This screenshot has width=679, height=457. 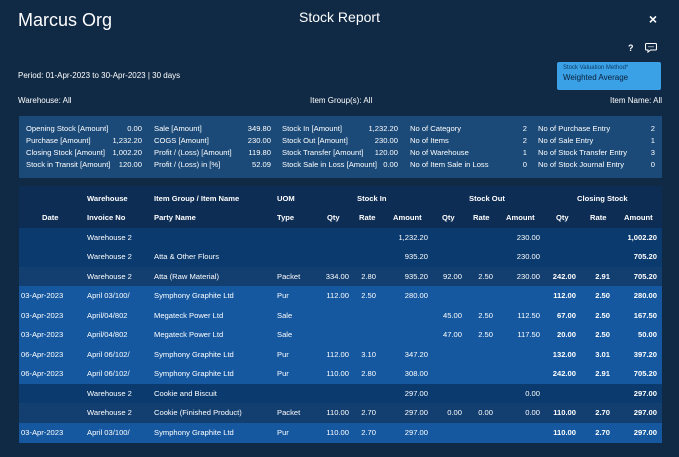 I want to click on cell-in-amt: 280.00, so click(x=416, y=296).